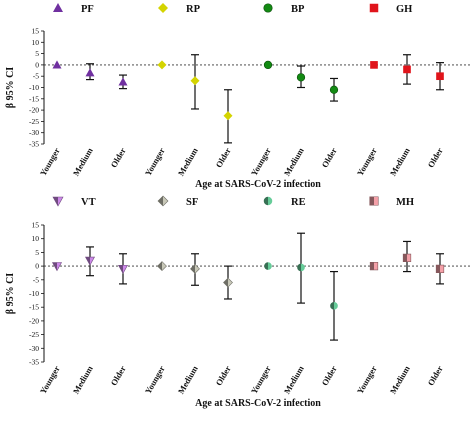 The image size is (474, 424). I want to click on legend-item-re: RE, so click(284, 202).